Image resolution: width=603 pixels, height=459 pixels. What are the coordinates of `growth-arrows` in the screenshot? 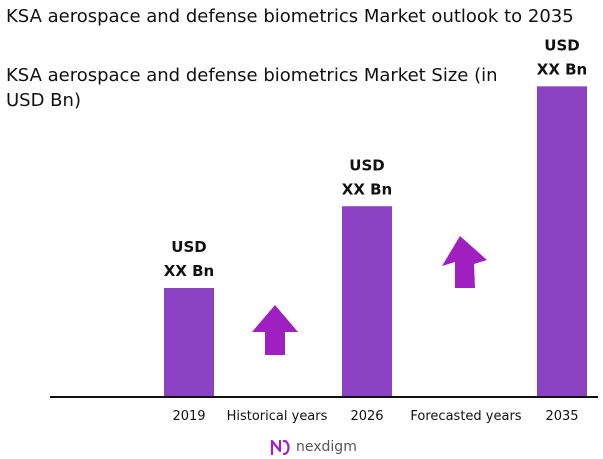 It's located at (369, 295).